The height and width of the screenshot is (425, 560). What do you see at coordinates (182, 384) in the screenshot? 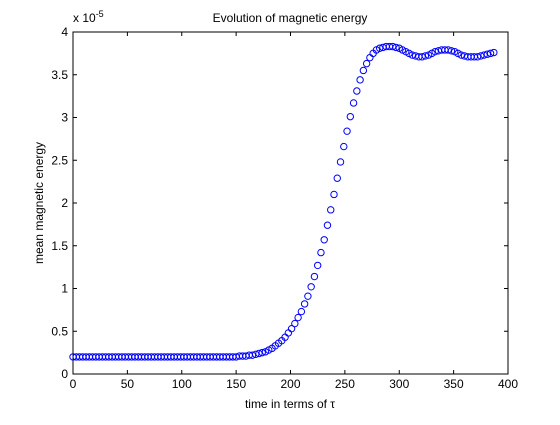
I see `x-tick-label: 100` at bounding box center [182, 384].